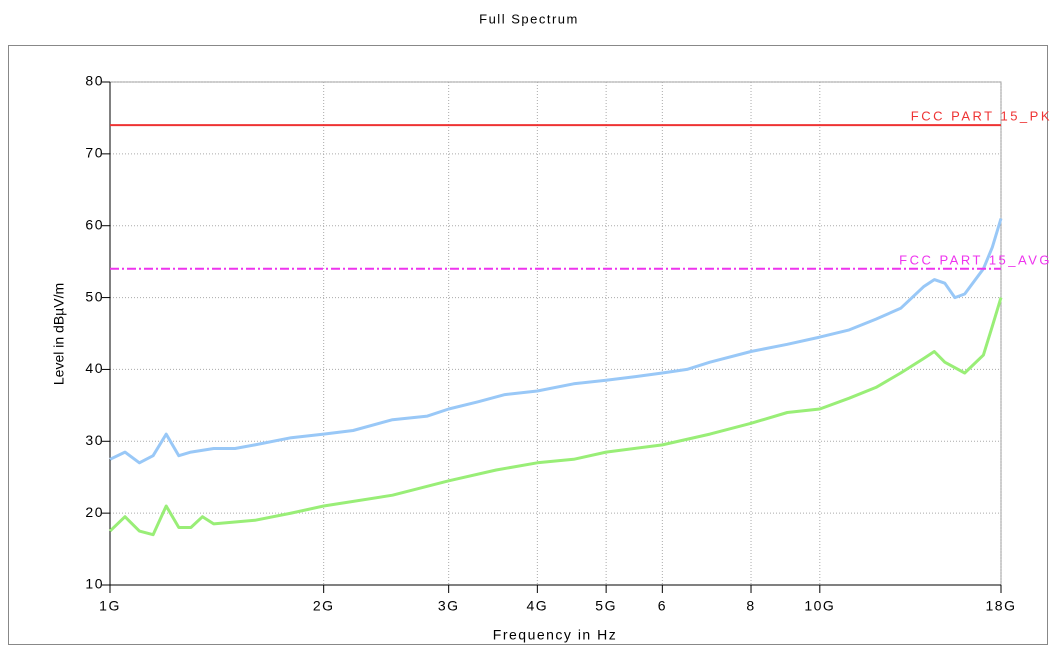 The height and width of the screenshot is (649, 1058). I want to click on x-axis-label: Frequency in Hz, so click(555, 635).